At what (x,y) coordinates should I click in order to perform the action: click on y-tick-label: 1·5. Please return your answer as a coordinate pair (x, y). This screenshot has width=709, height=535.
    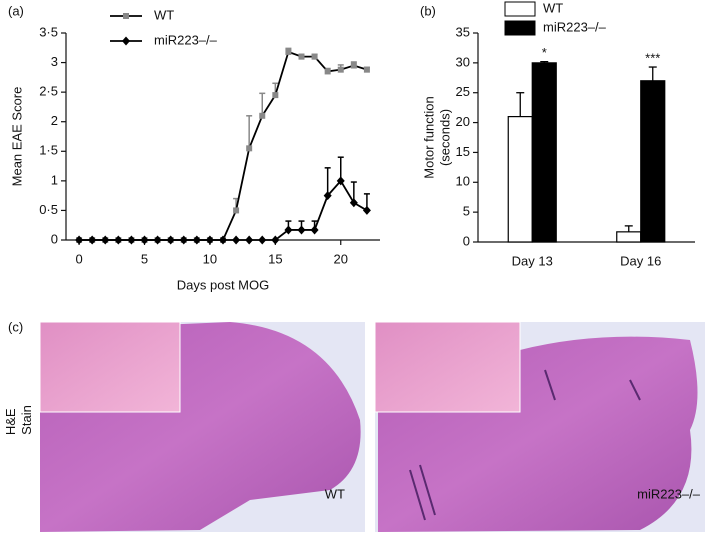
    Looking at the image, I should click on (48, 150).